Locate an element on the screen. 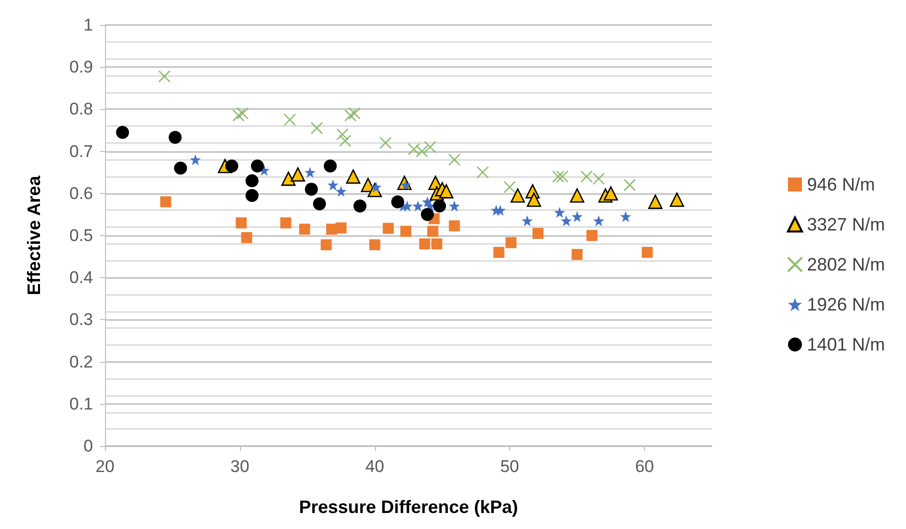  y-tick-label: 1 is located at coordinates (88, 25).